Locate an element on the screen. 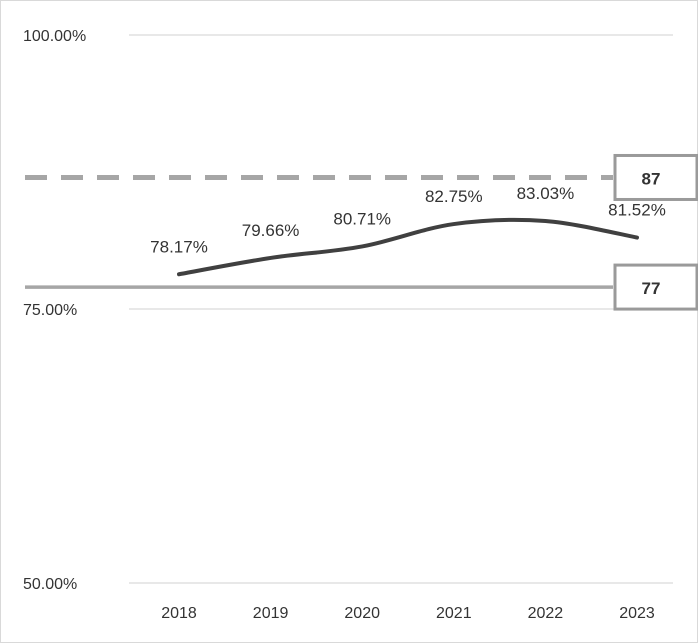 This screenshot has height=644, width=698. y-tick-label: 75.00% is located at coordinates (50, 310).